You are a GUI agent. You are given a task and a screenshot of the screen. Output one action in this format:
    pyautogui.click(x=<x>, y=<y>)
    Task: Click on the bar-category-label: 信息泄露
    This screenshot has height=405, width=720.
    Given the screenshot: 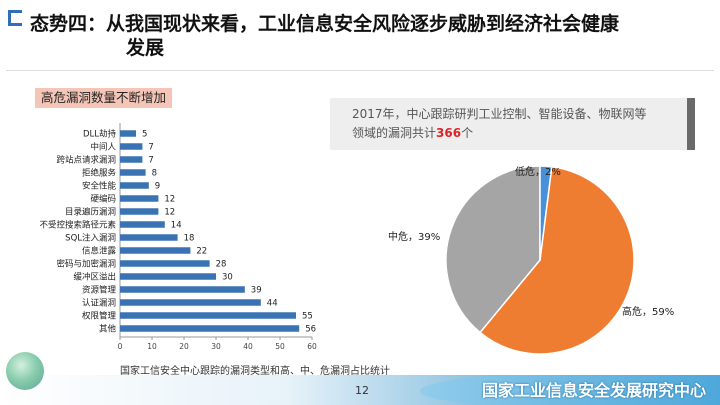 What is the action you would take?
    pyautogui.click(x=99, y=251)
    